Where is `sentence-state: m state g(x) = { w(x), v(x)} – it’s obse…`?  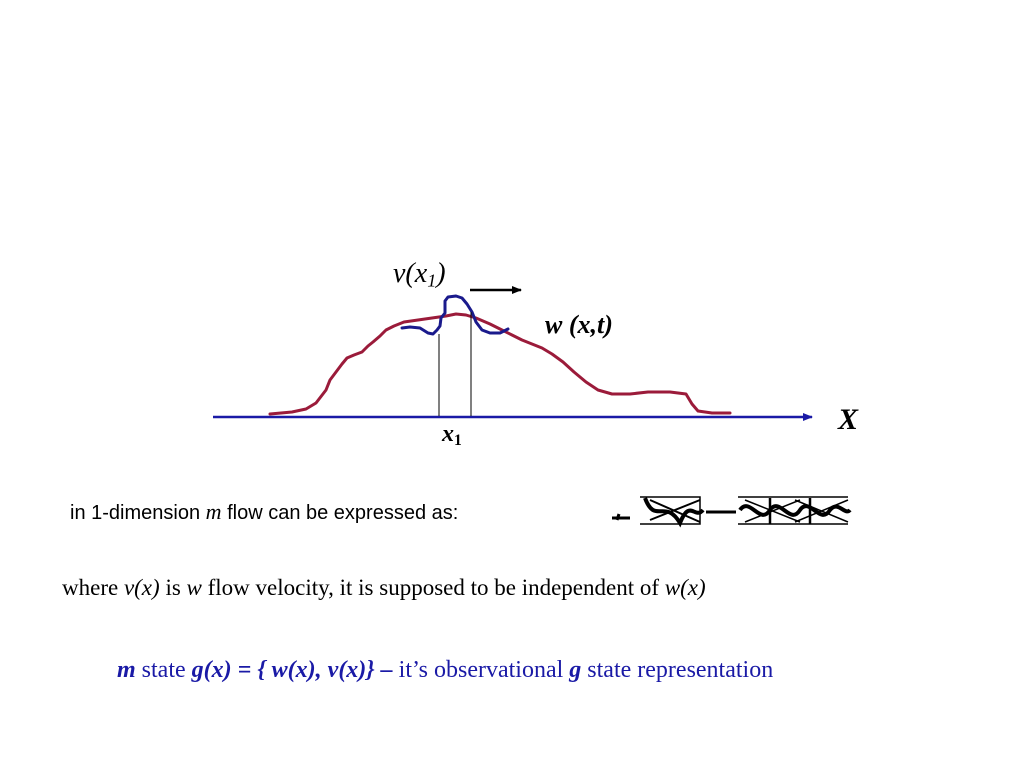 sentence-state: m state g(x) = { w(x), v(x)} – it’s obse… is located at coordinates (445, 670).